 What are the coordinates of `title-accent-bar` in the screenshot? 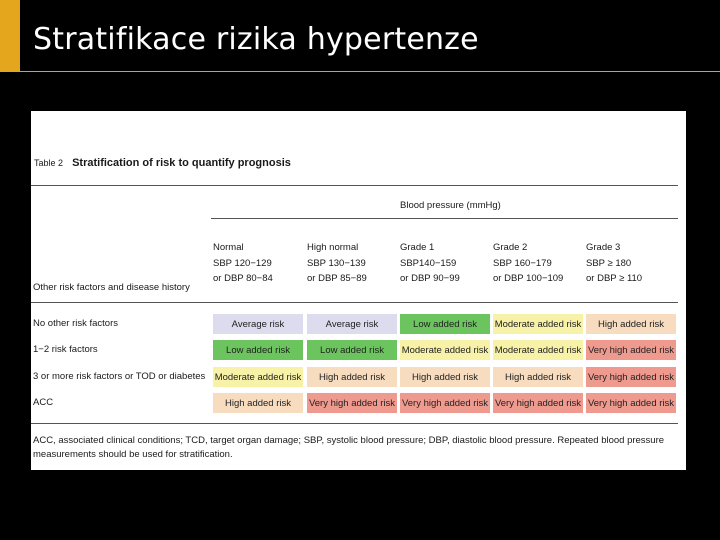 It's located at (10, 36).